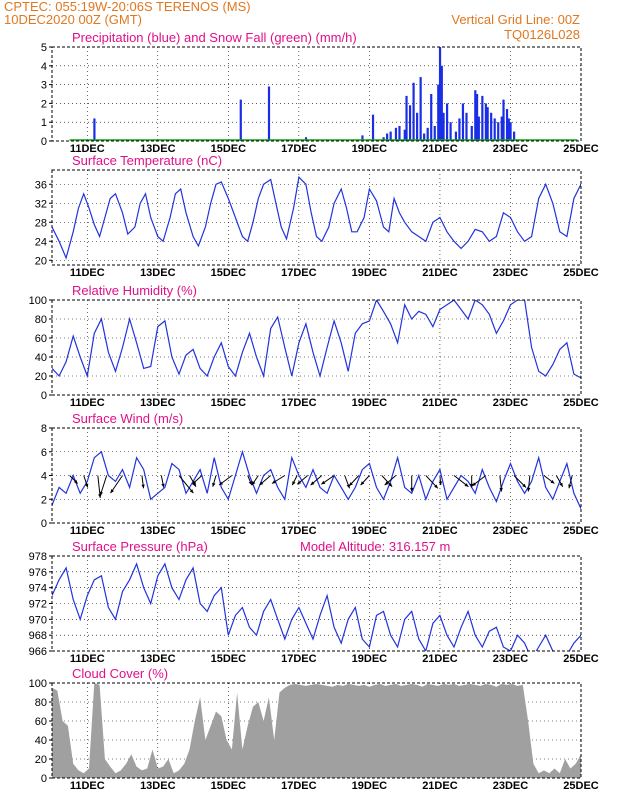  What do you see at coordinates (41, 339) in the screenshot?
I see `y-tick-label: 60` at bounding box center [41, 339].